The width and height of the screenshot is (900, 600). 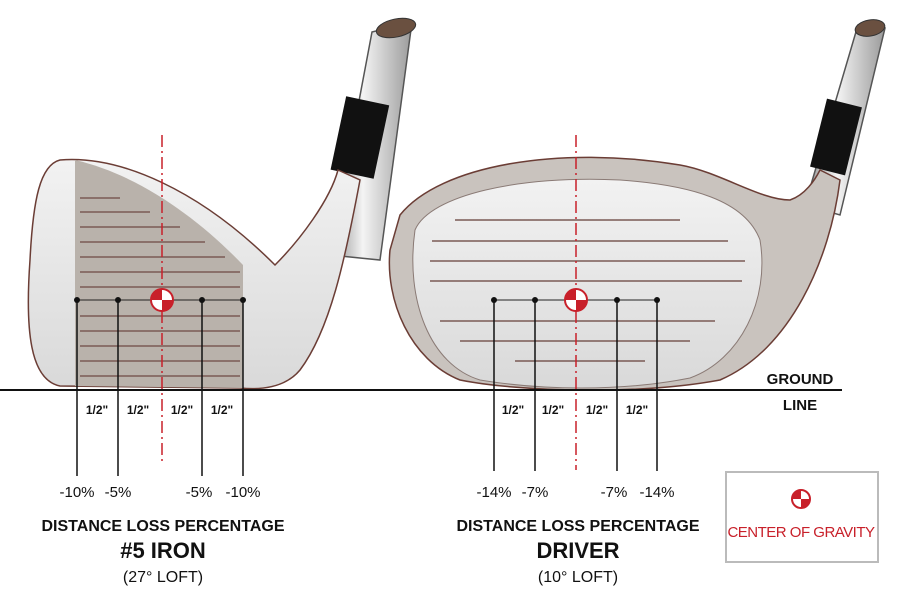 I want to click on iron-caption: DISTANCE LOSS PERCENTAGE, so click(x=163, y=526).